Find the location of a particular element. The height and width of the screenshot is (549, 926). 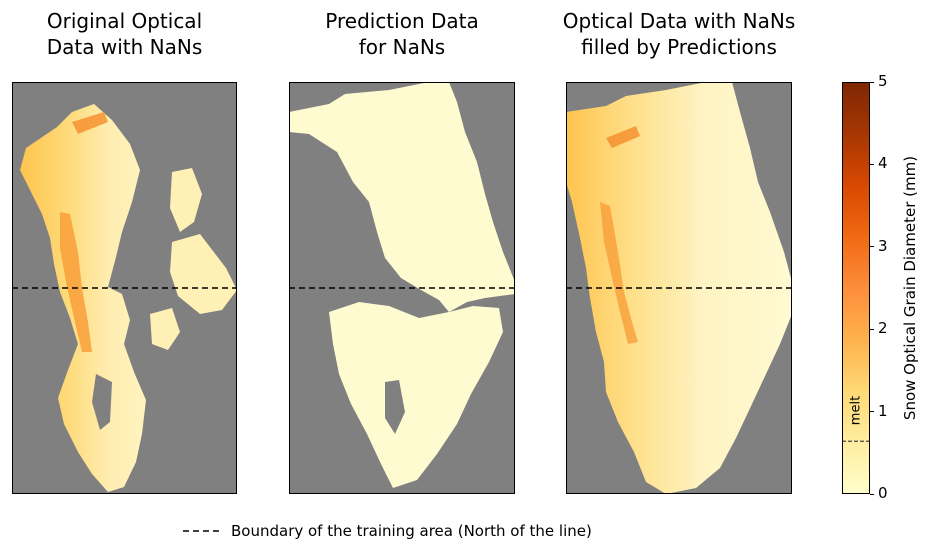

nan-hole is located at coordinates (102, 402).